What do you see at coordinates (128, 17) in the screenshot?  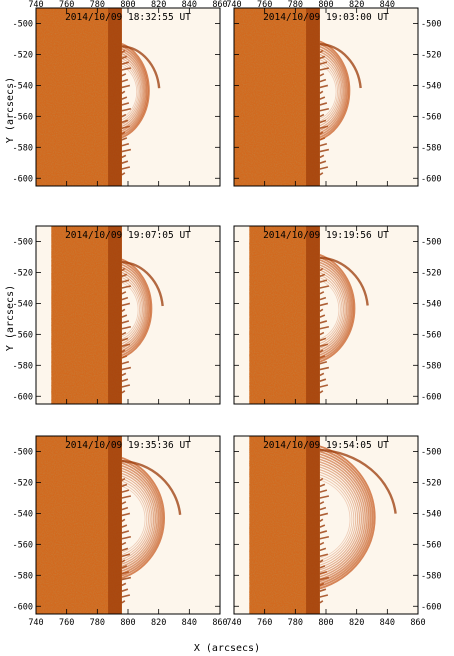 I see `panel-timestamp: 2014/10/09 18:32:55 UT` at bounding box center [128, 17].